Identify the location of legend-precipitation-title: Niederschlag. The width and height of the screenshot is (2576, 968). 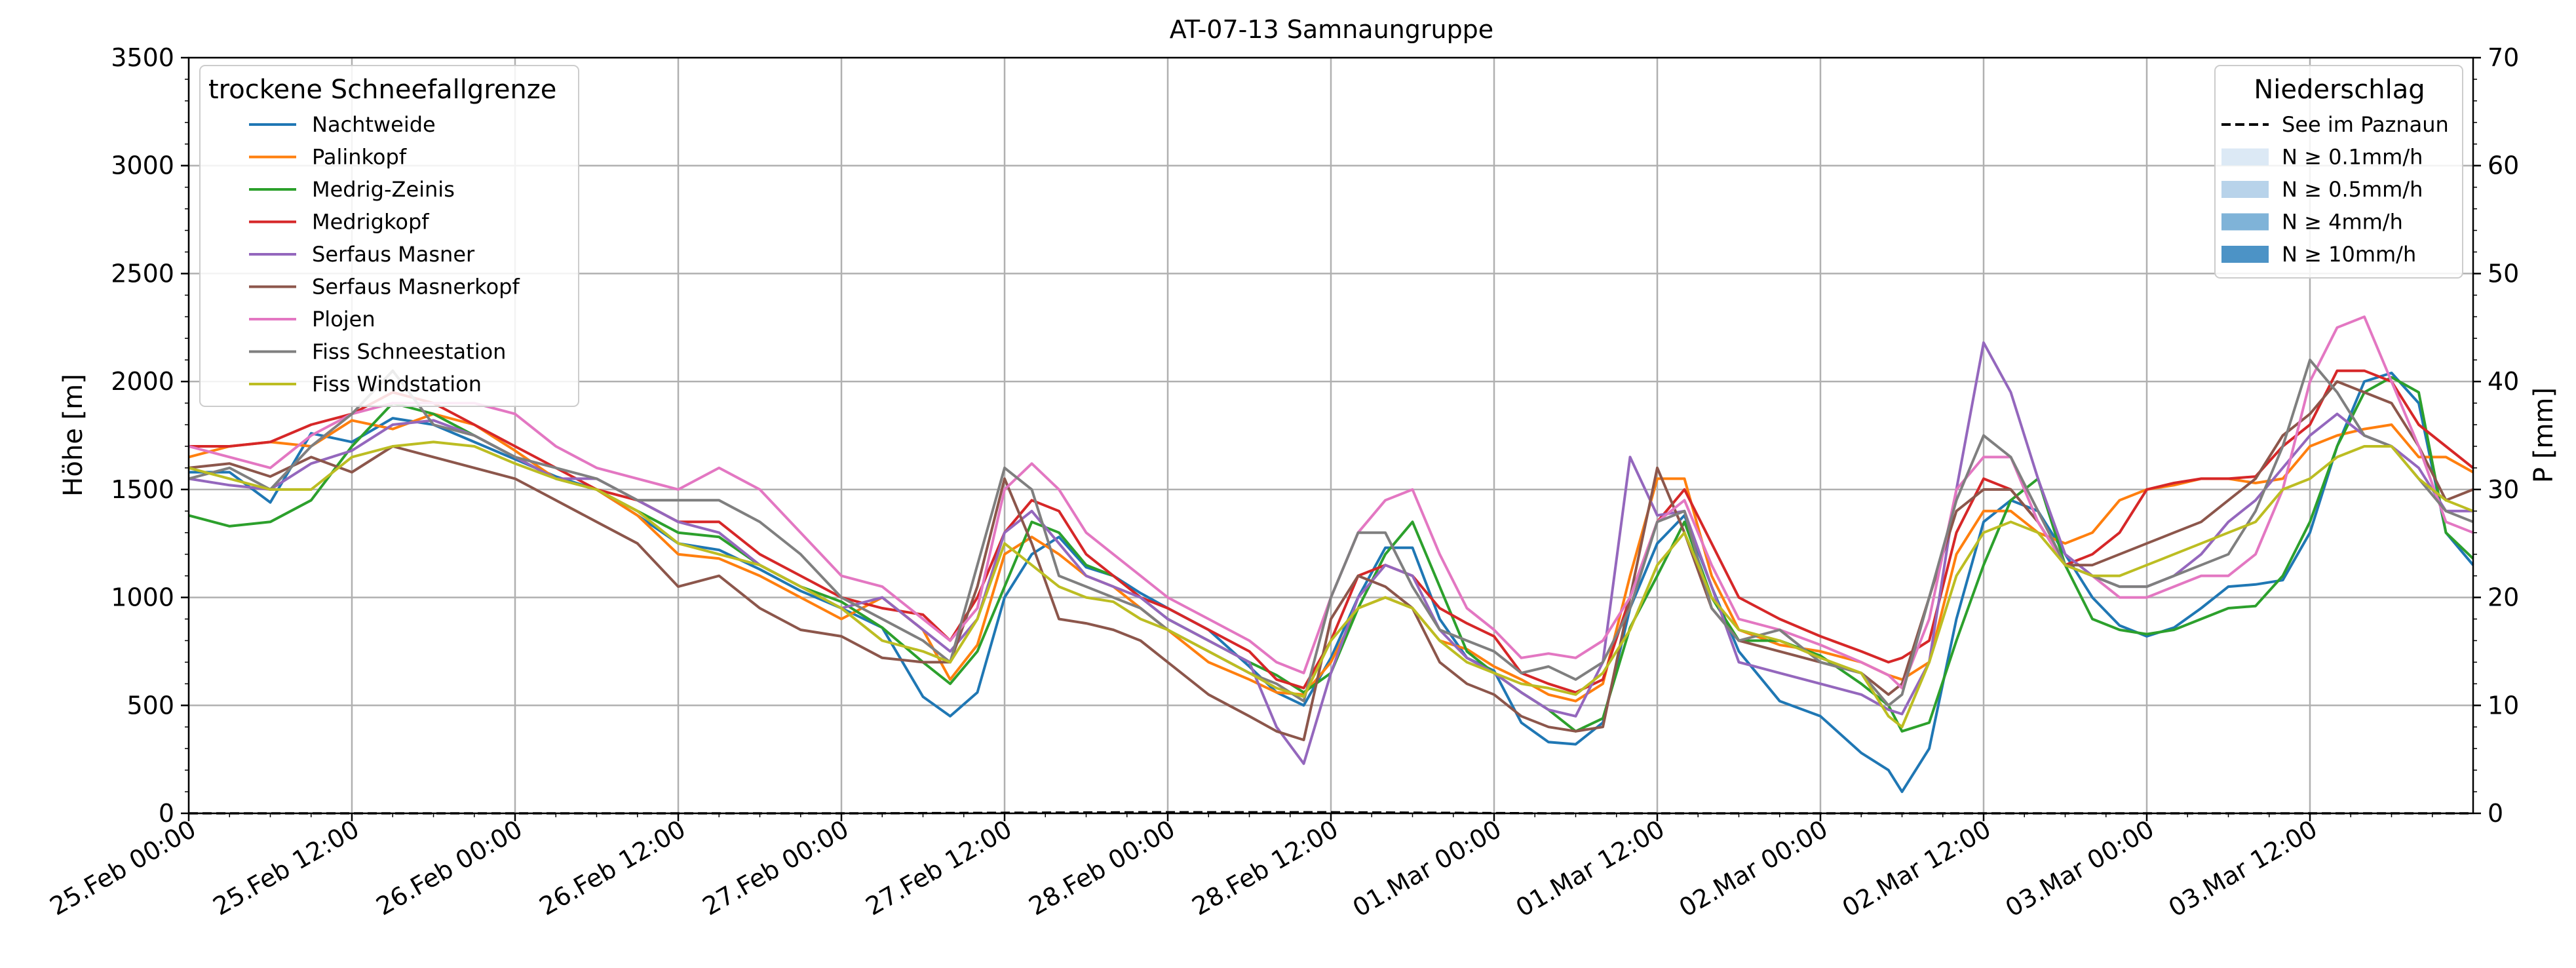
(2339, 90).